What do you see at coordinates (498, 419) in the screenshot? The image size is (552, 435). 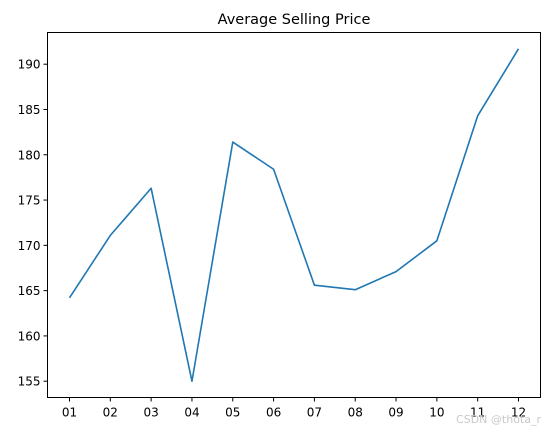 I see `watermark-text: CSDN @thota_r` at bounding box center [498, 419].